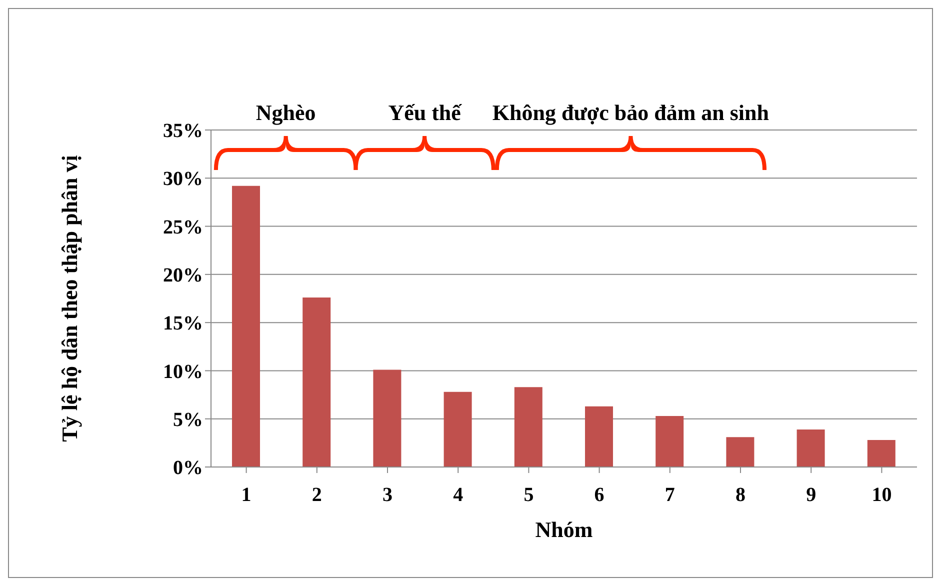 Image resolution: width=941 pixels, height=587 pixels. Describe the element at coordinates (183, 179) in the screenshot. I see `y-tick-label: 30%` at that location.